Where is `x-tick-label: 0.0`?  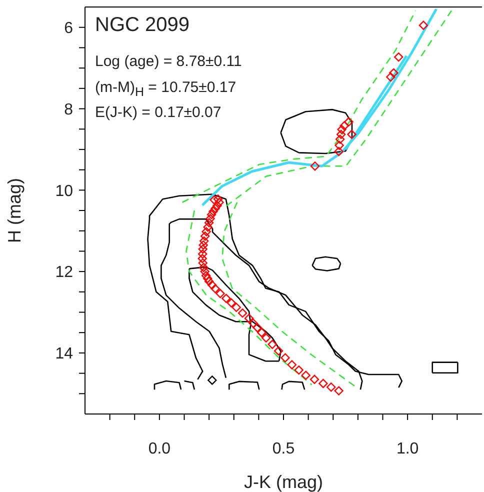 x-tick-label: 0.0 is located at coordinates (159, 449).